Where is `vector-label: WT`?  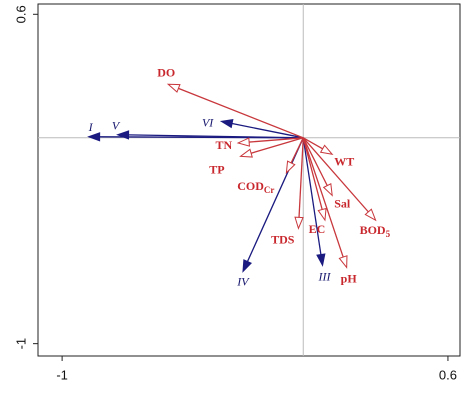 vector-label: WT is located at coordinates (344, 161).